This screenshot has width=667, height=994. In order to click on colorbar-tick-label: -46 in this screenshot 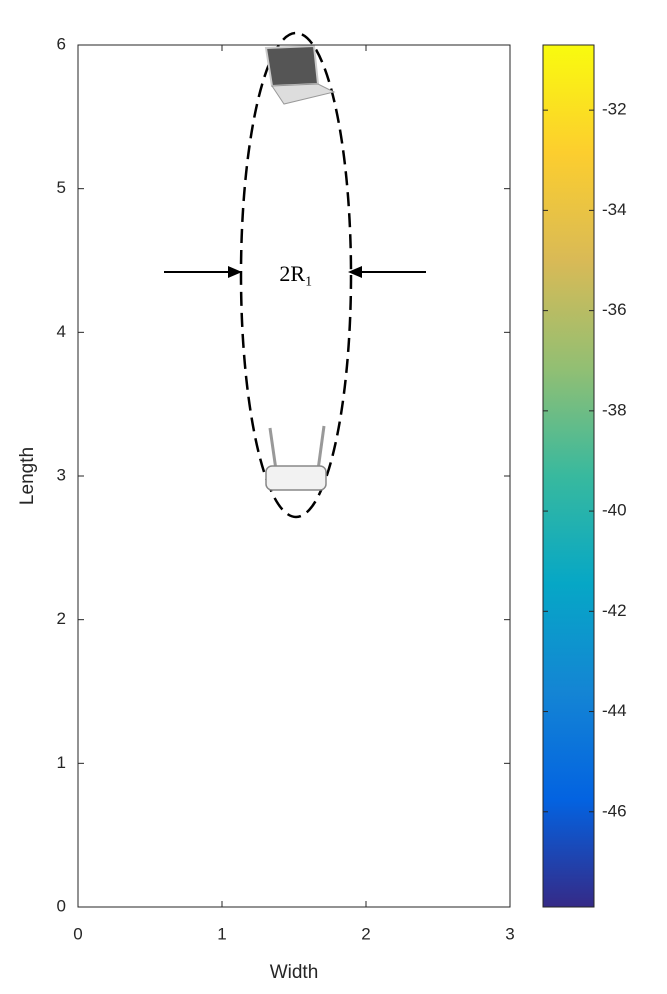, I will do `click(614, 810)`.